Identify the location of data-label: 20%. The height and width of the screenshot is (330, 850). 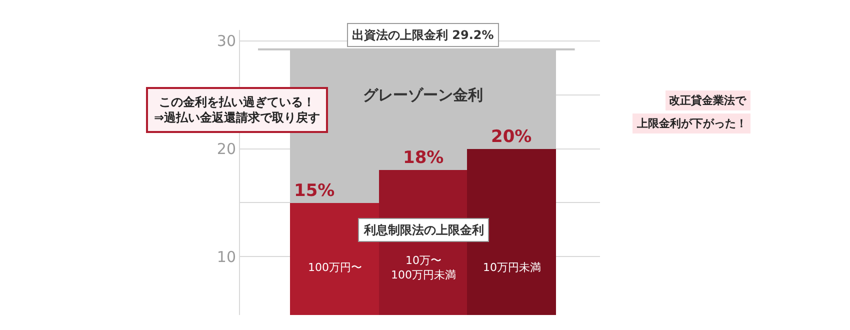
(511, 137).